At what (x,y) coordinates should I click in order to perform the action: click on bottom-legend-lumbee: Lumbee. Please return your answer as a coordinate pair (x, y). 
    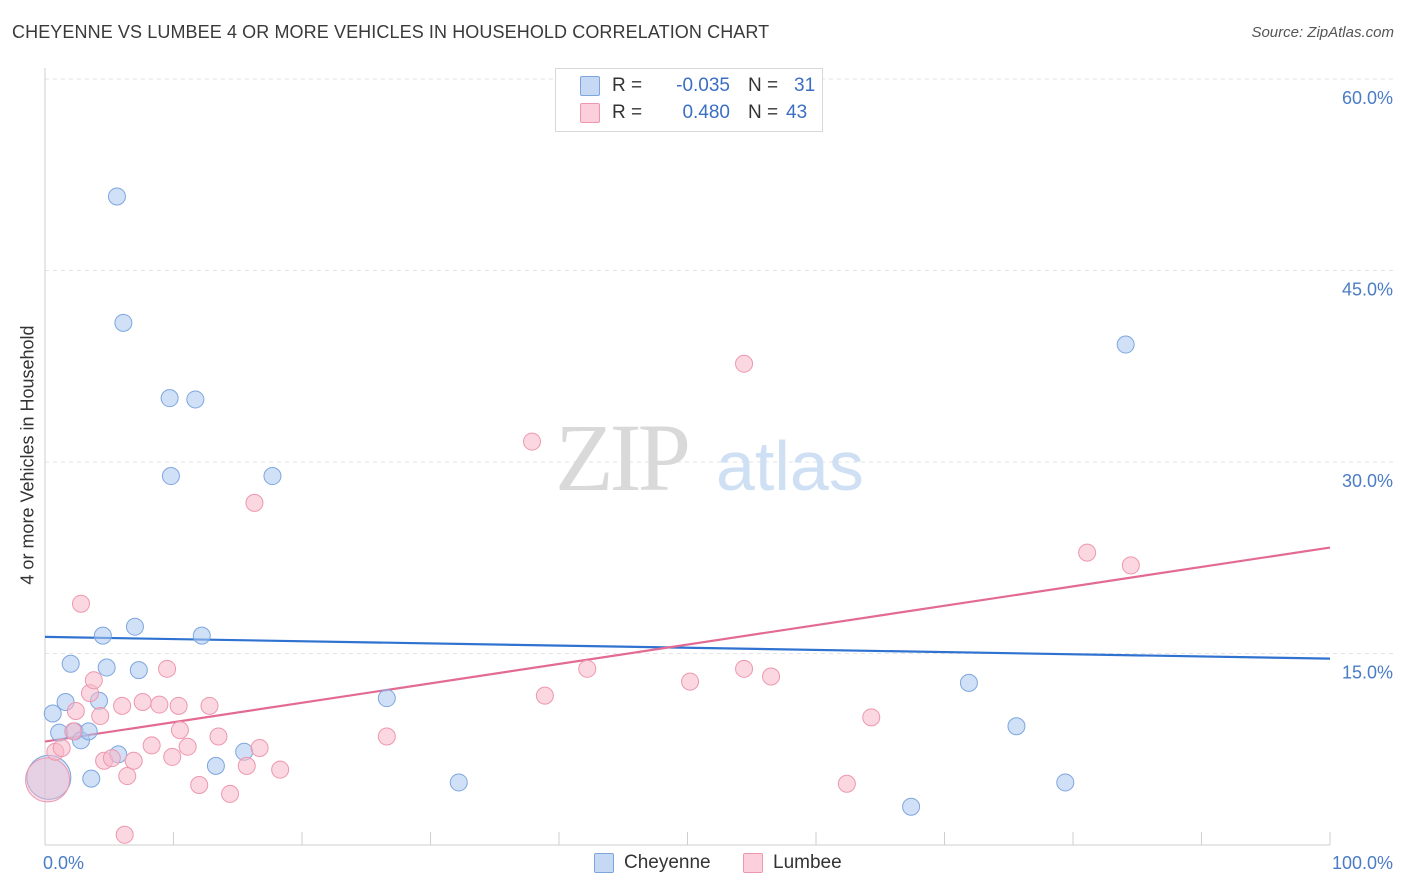
    Looking at the image, I should click on (792, 863).